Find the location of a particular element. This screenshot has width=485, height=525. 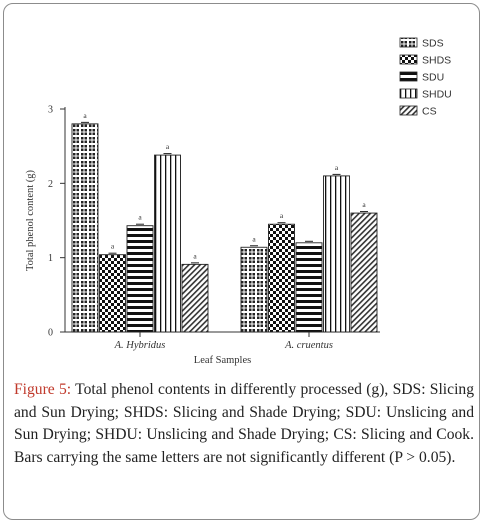

legend-swatch-cs is located at coordinates (408, 110).